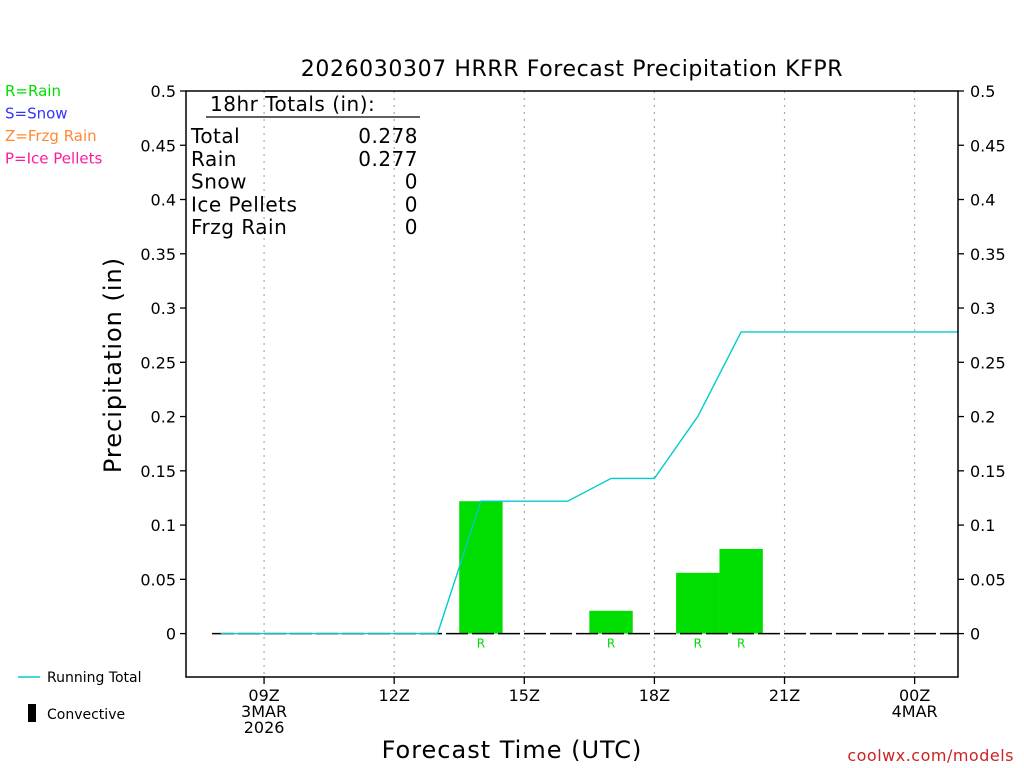 The height and width of the screenshot is (768, 1024). What do you see at coordinates (784, 695) in the screenshot?
I see `x-tick-label: 21Z` at bounding box center [784, 695].